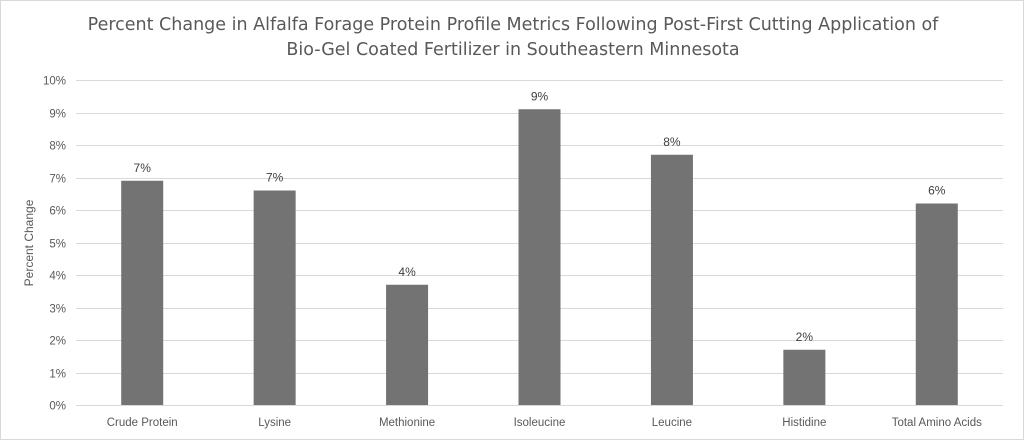  What do you see at coordinates (407, 423) in the screenshot?
I see `x-tick-label: Methionine` at bounding box center [407, 423].